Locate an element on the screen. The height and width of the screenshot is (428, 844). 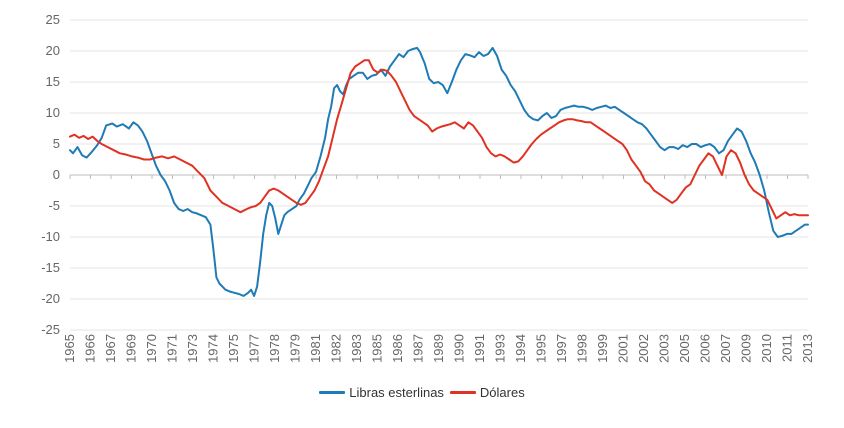
y-tick-label: -15 is located at coordinates (50, 267).